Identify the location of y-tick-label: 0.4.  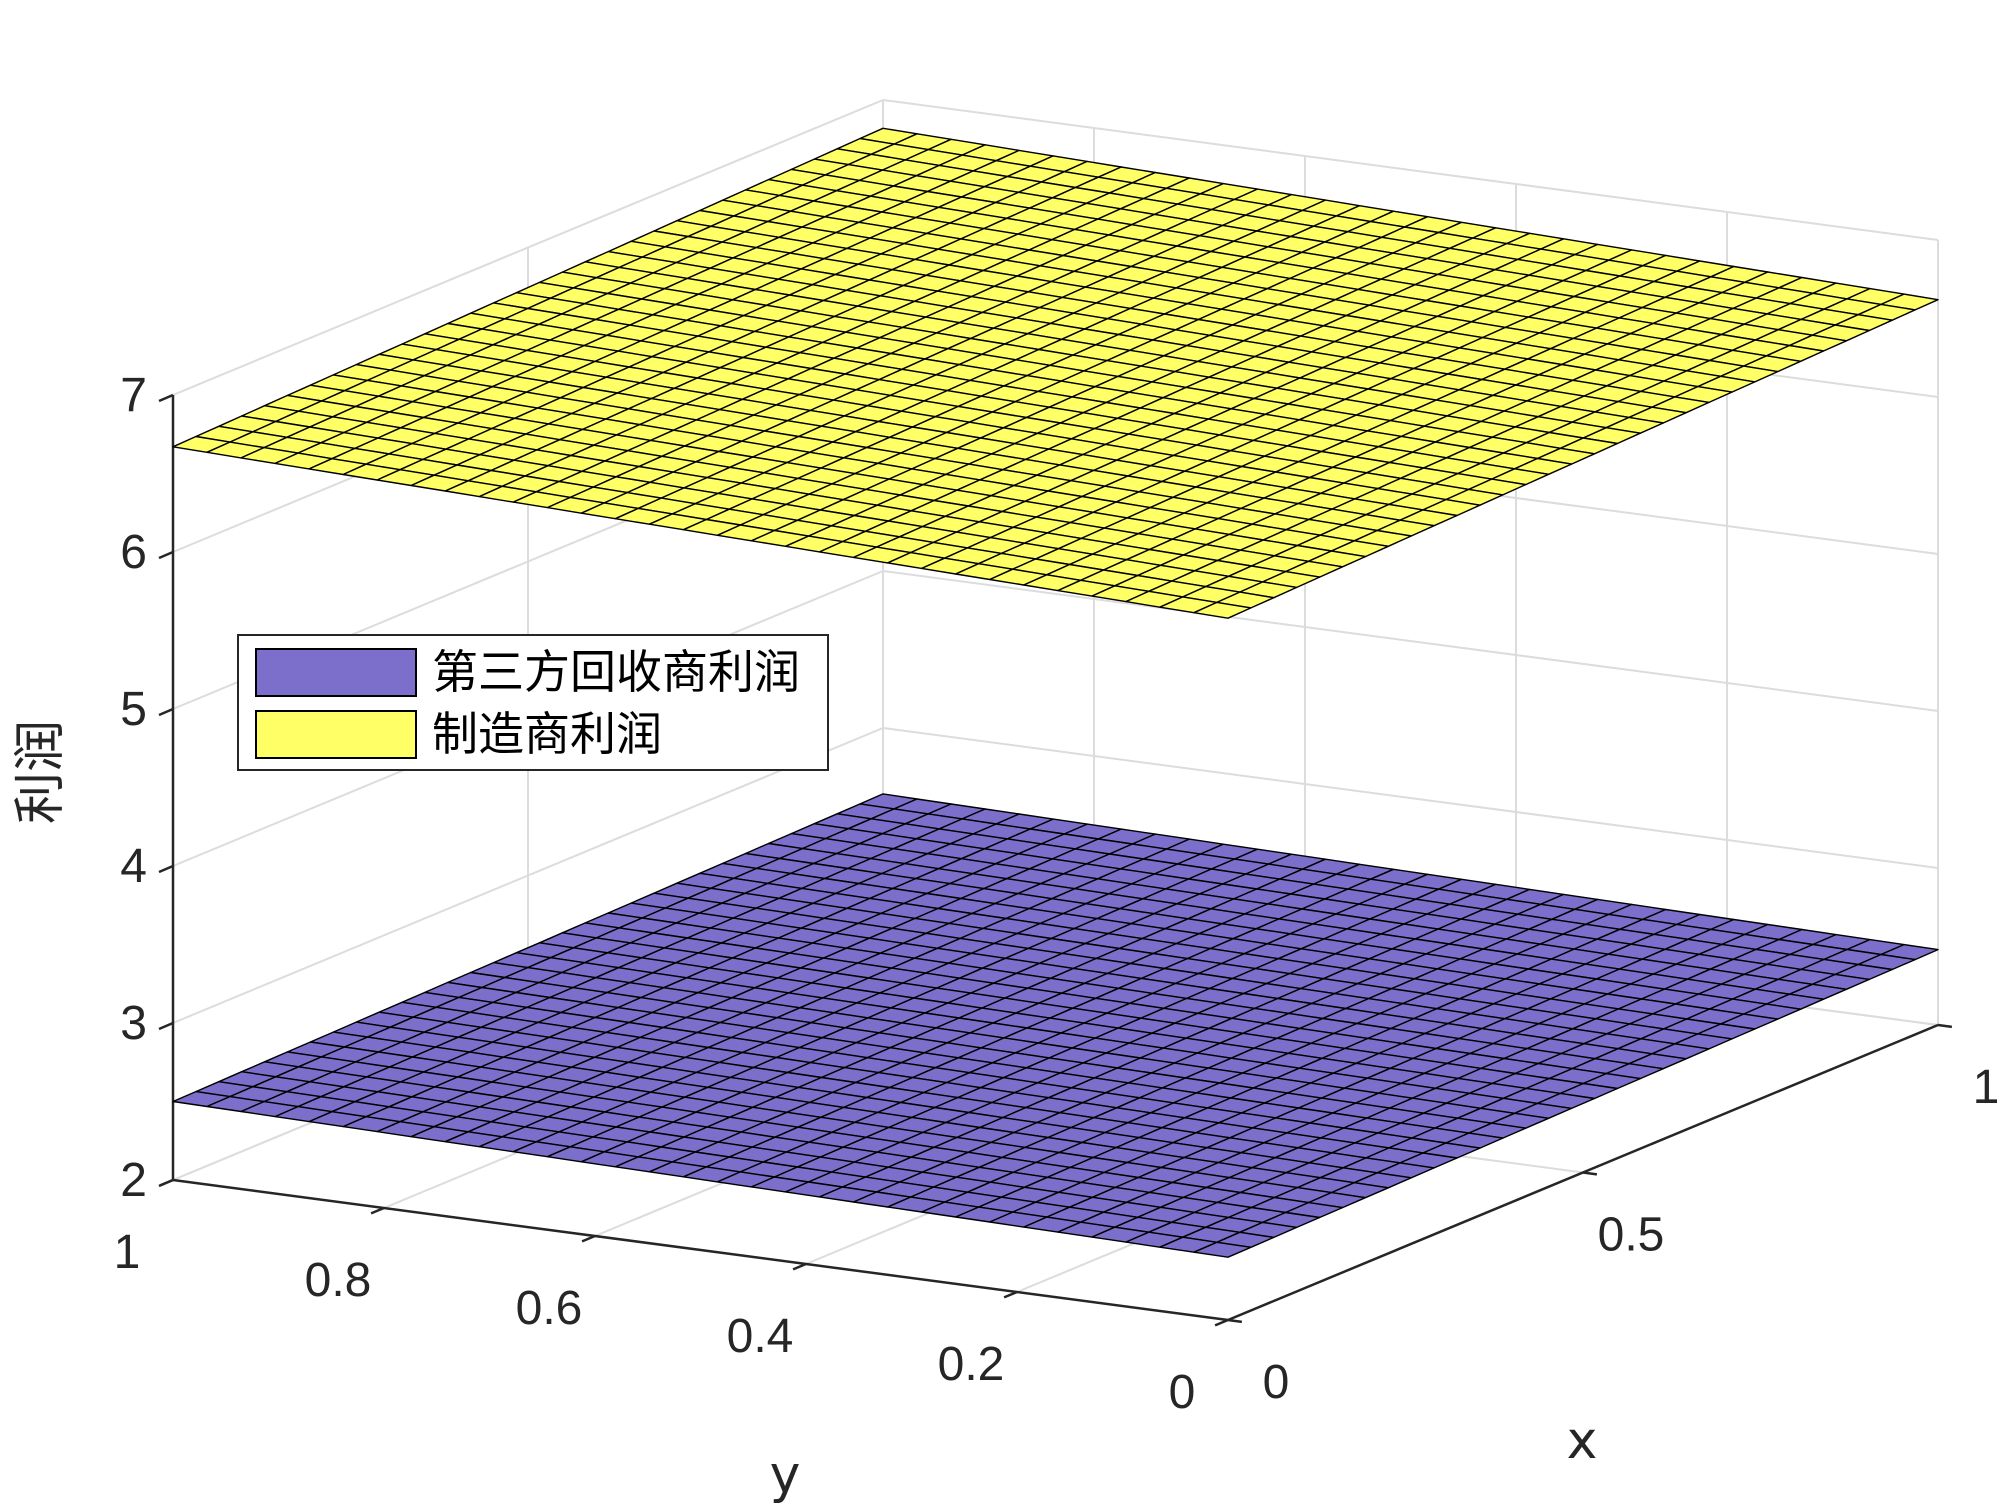
(760, 1336).